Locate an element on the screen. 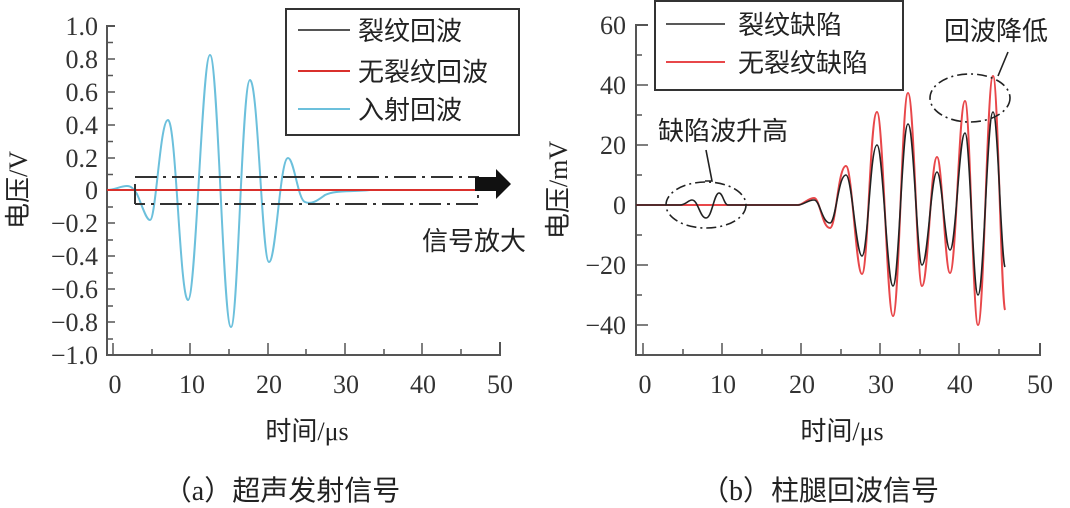 This screenshot has width=1070, height=508. ytick: 40 is located at coordinates (613, 85).